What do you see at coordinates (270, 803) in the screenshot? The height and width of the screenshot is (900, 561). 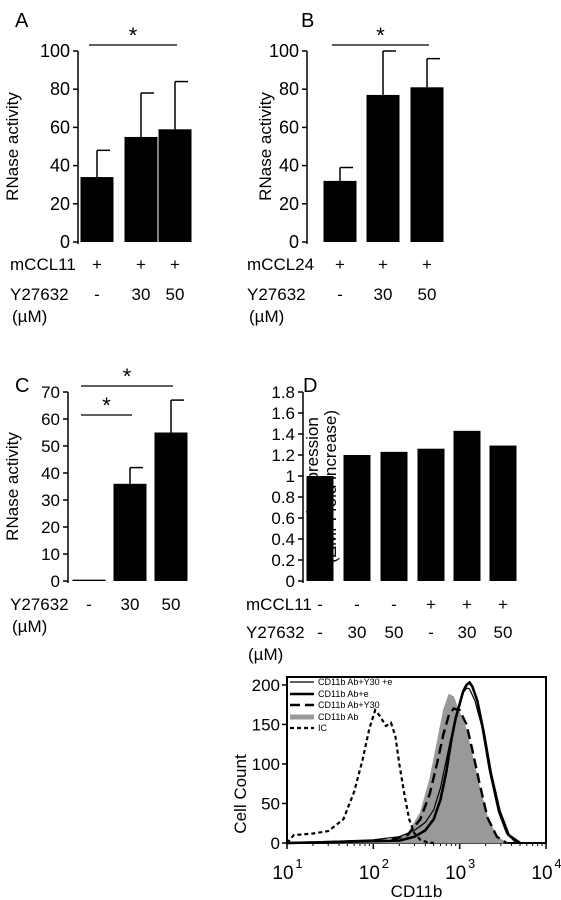 I see `y-tick-label: 50` at bounding box center [270, 803].